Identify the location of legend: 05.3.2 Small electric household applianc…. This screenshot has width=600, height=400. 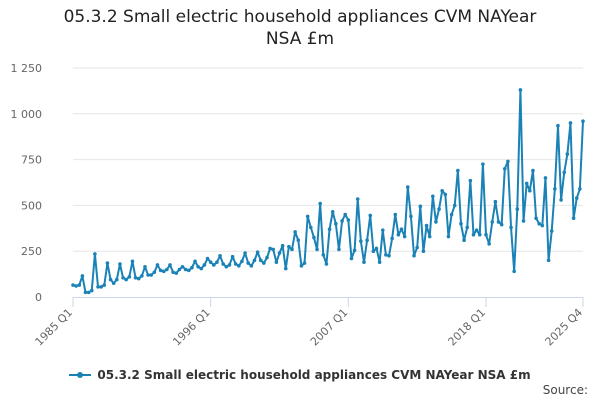
(300, 375).